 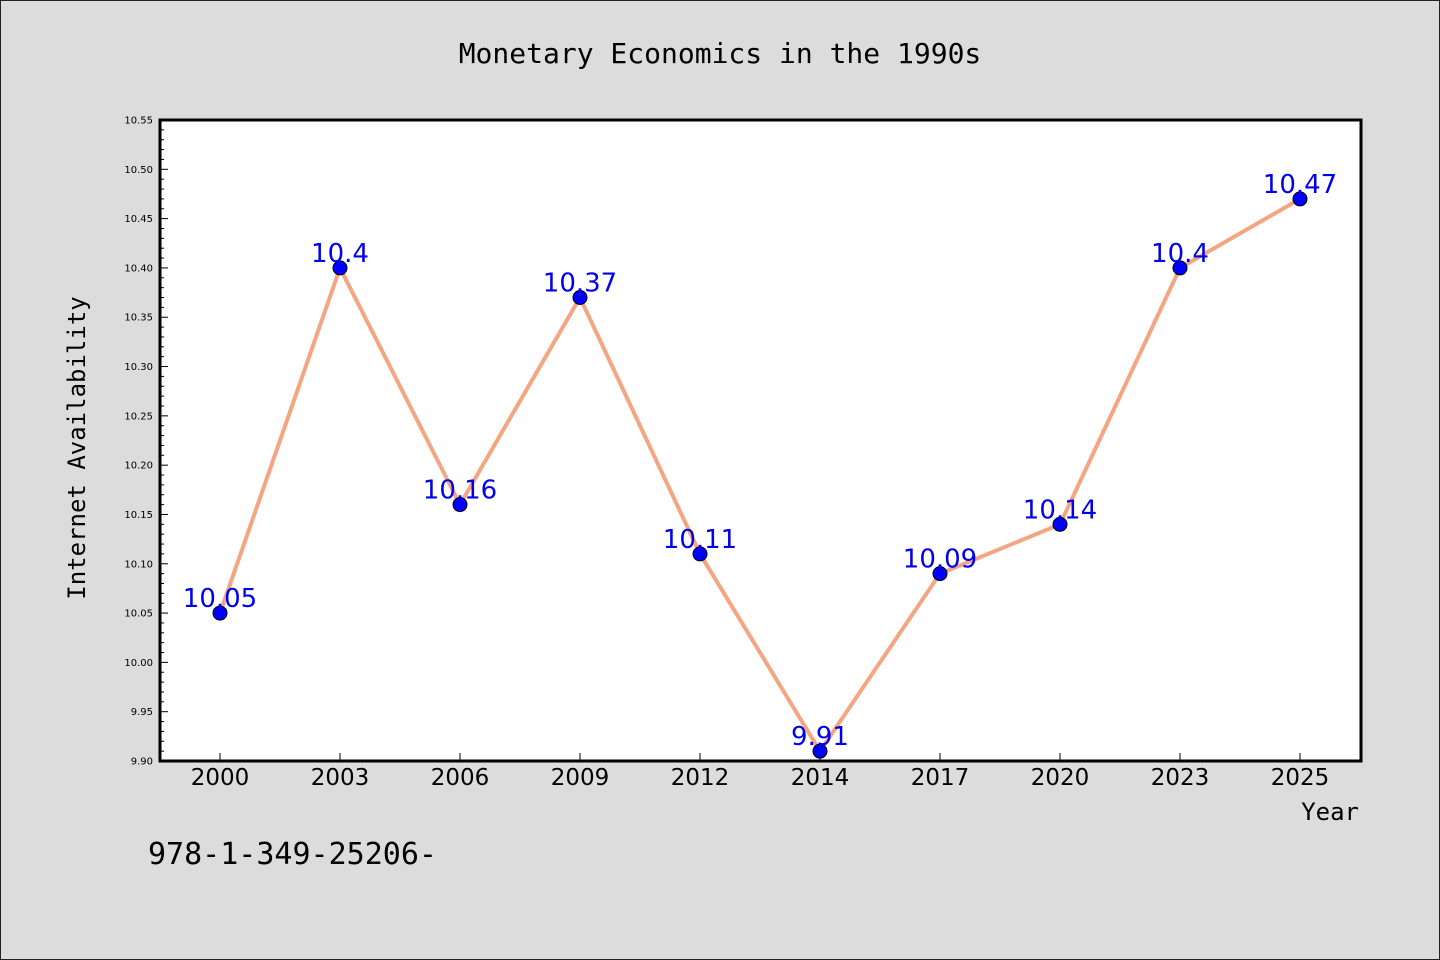 What do you see at coordinates (1060, 778) in the screenshot?
I see `x-tick-label: 2020` at bounding box center [1060, 778].